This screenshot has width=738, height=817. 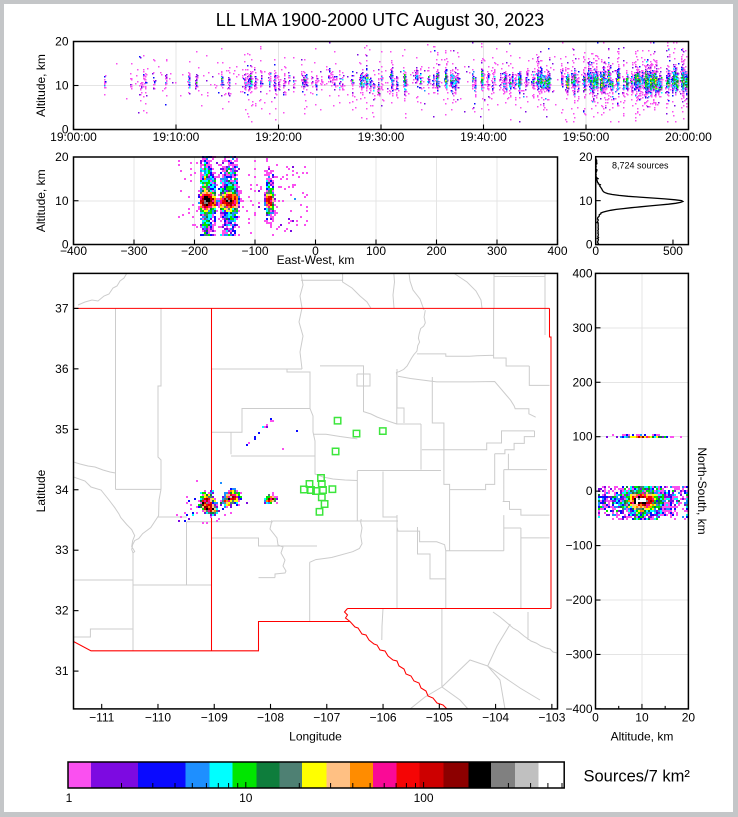 What do you see at coordinates (270, 718) in the screenshot?
I see `svg-text: −108` at bounding box center [270, 718].